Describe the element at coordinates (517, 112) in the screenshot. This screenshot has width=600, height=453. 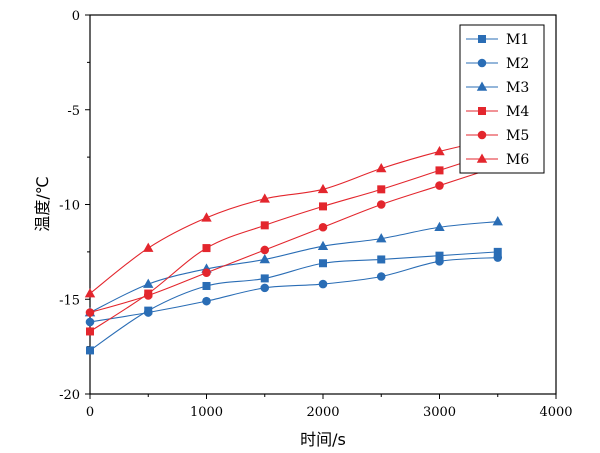
I see `legend-label-m4: M4` at that location.